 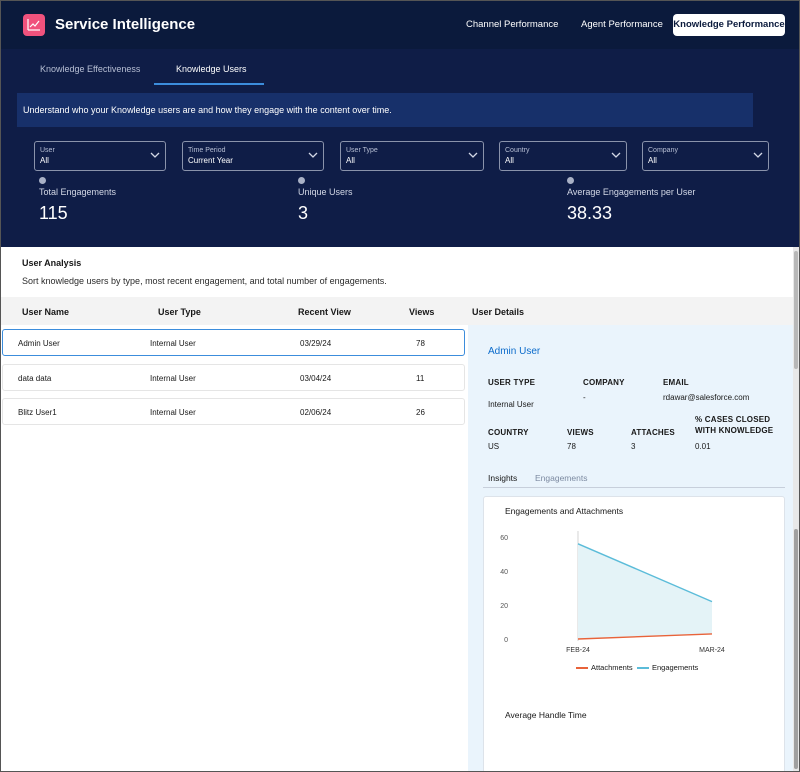 What do you see at coordinates (39, 343) in the screenshot?
I see `cell-user-name: Admin User` at bounding box center [39, 343].